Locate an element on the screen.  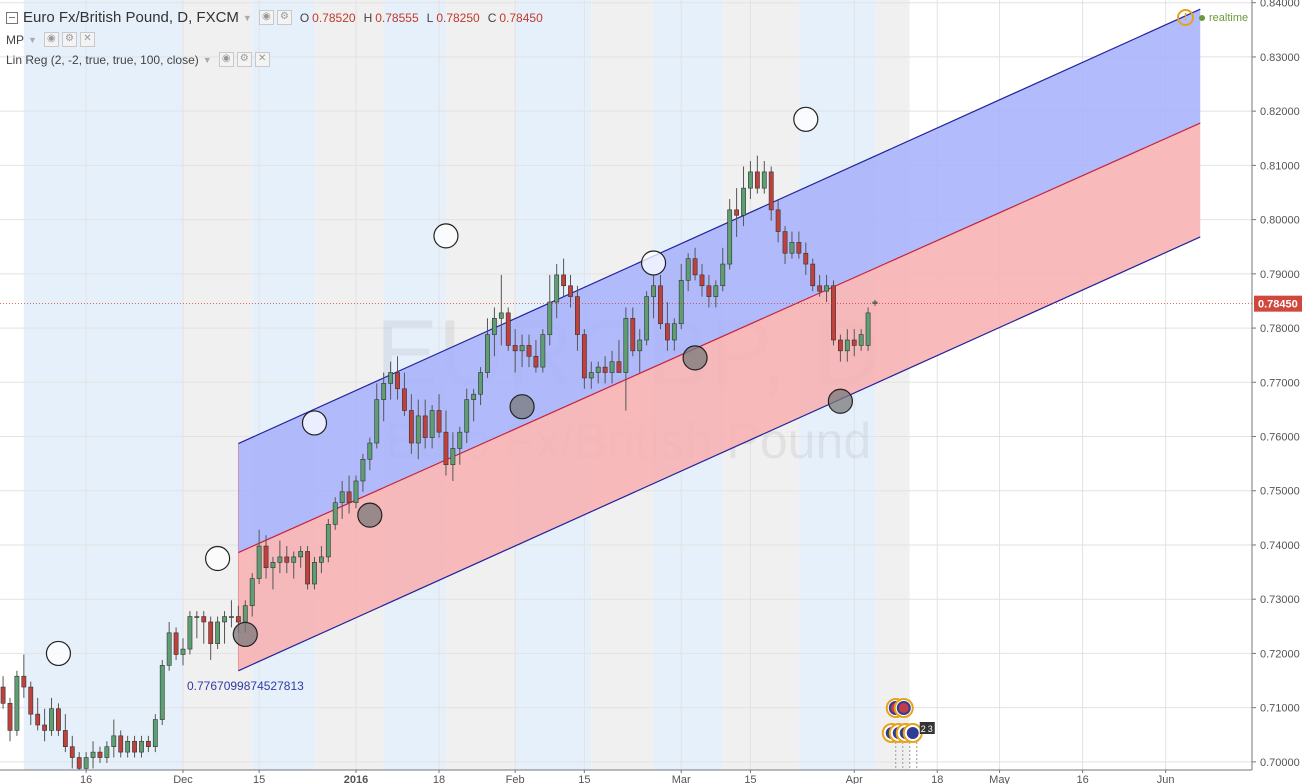
eye-icon: ◉ is located at coordinates (226, 59).